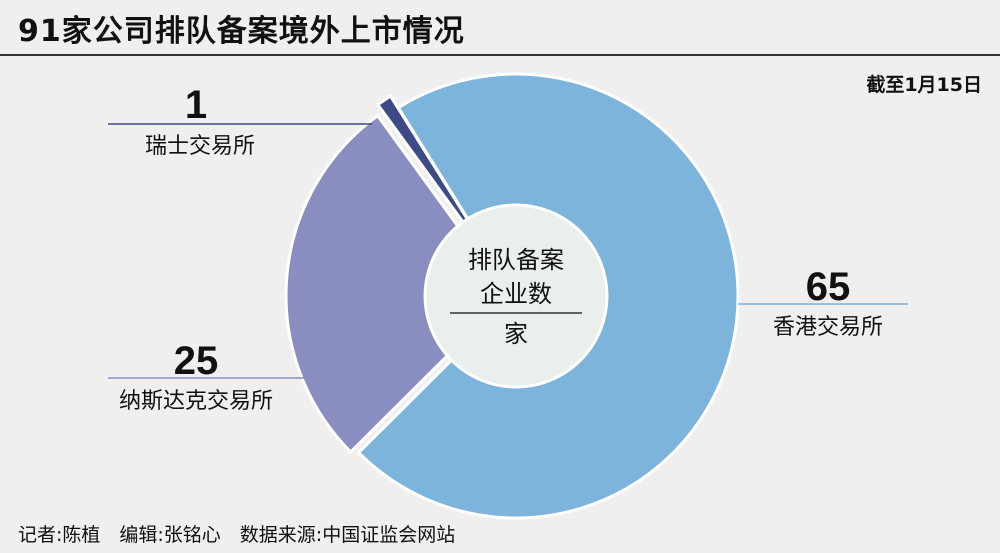 Image resolution: width=1000 pixels, height=553 pixels. Describe the element at coordinates (828, 327) in the screenshot. I see `category-label-hk: 香港交易所` at that location.